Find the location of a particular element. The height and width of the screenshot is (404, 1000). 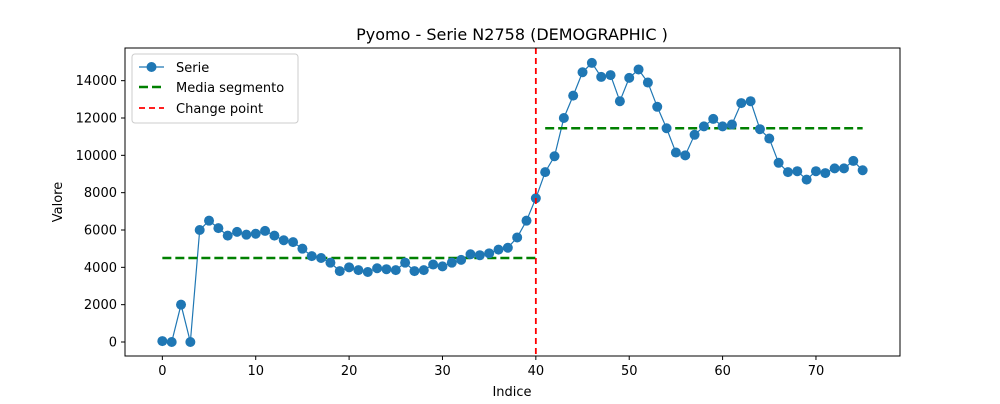

x-tick-label-4: 40 is located at coordinates (536, 371).